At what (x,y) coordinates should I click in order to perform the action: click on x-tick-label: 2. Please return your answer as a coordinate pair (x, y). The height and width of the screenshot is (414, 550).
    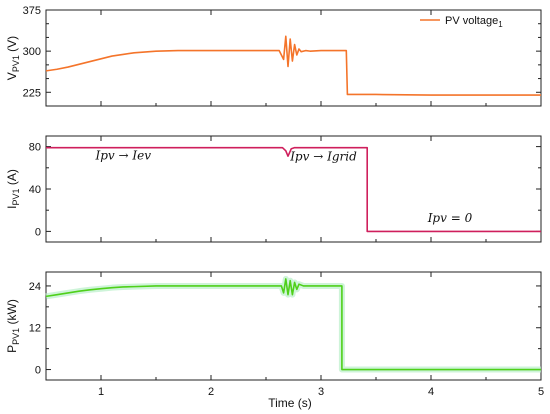
    Looking at the image, I should click on (211, 392).